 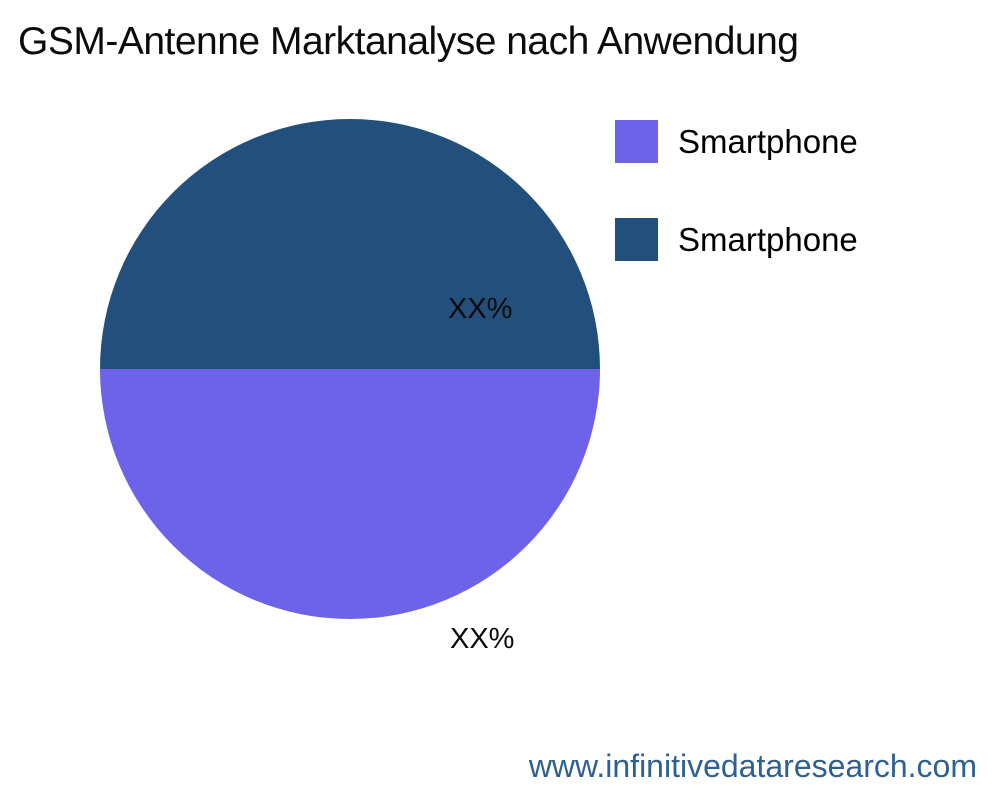 I want to click on slice-label-bottom: XX%, so click(x=482, y=639).